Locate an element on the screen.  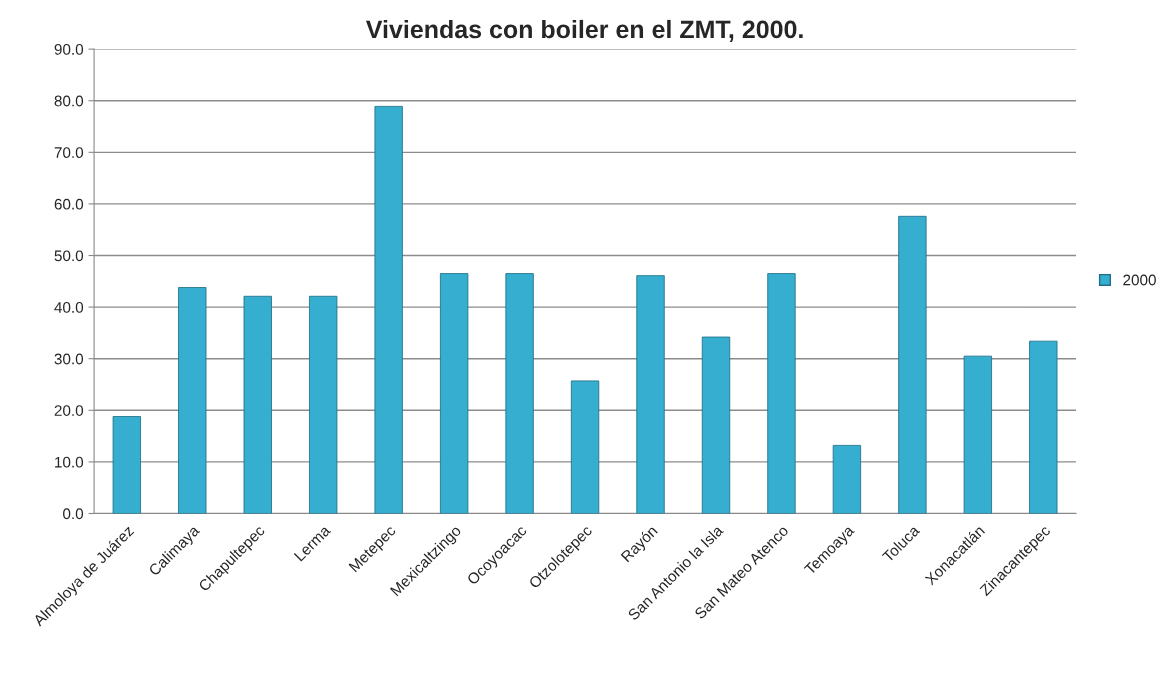
y-tick-label: 10.0 is located at coordinates (69, 462).